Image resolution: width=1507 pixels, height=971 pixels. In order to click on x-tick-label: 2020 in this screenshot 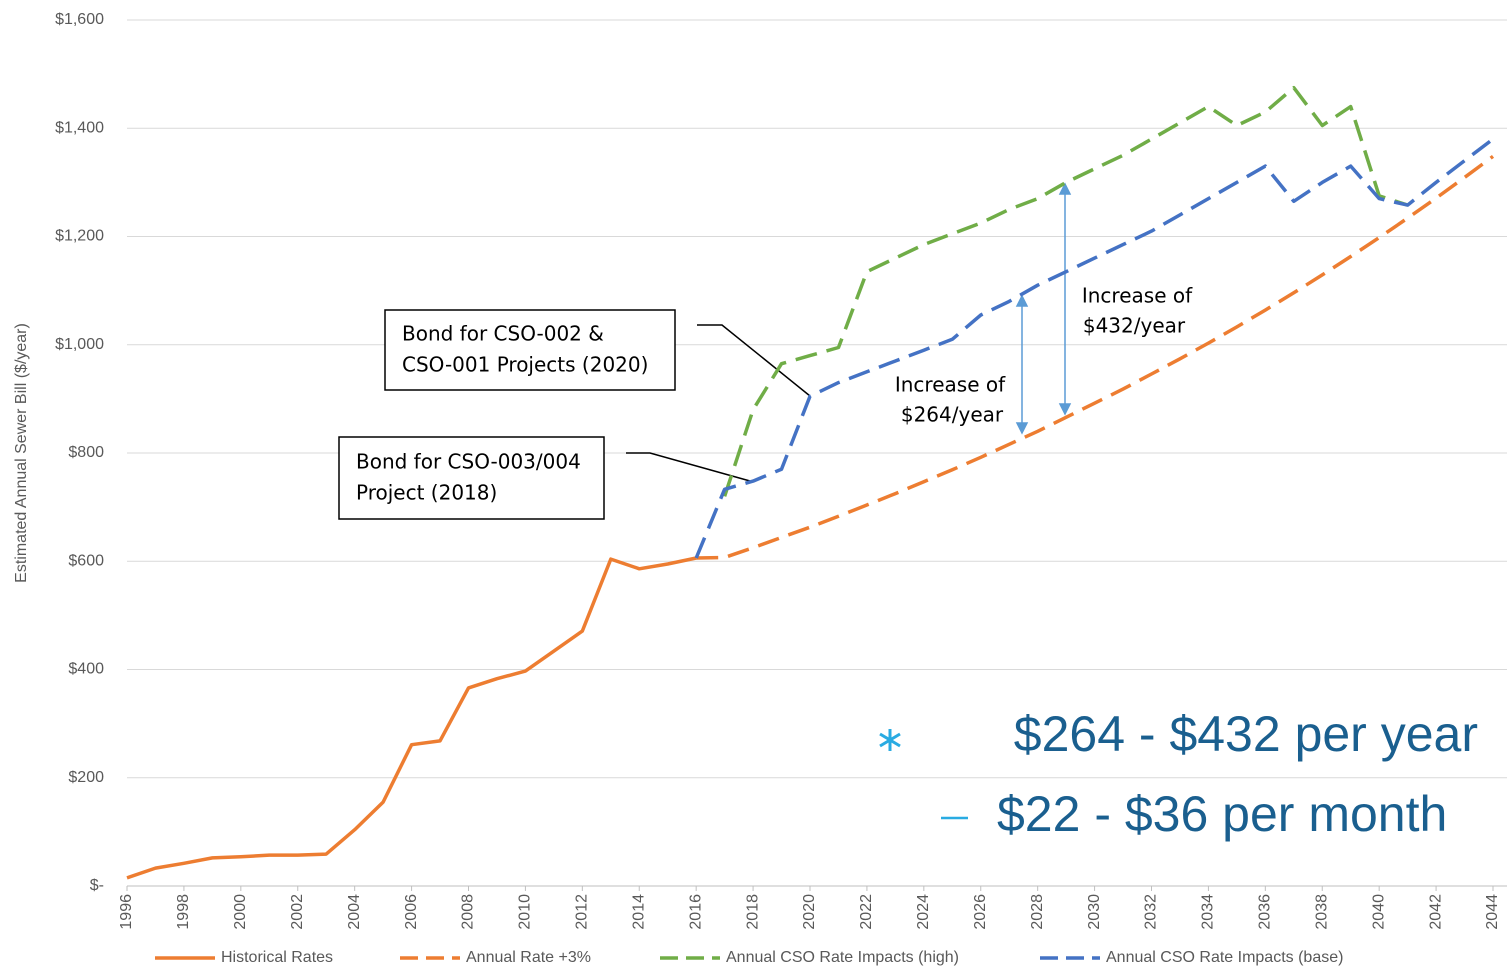, I will do `click(809, 912)`.